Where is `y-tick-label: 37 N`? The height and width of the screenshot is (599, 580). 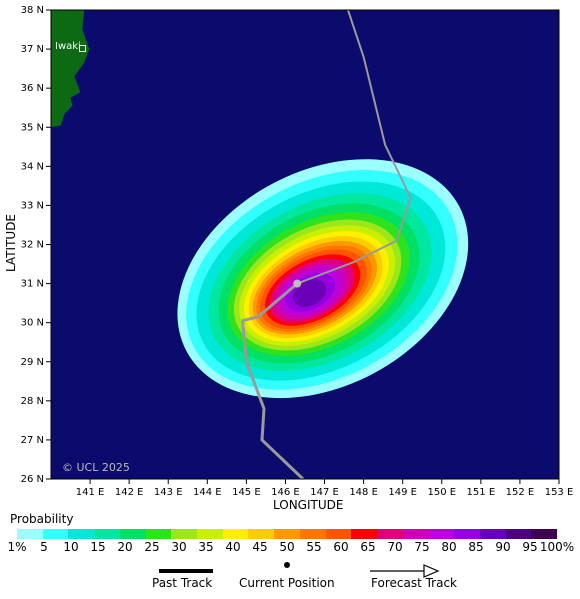 y-tick-label: 37 N is located at coordinates (32, 49).